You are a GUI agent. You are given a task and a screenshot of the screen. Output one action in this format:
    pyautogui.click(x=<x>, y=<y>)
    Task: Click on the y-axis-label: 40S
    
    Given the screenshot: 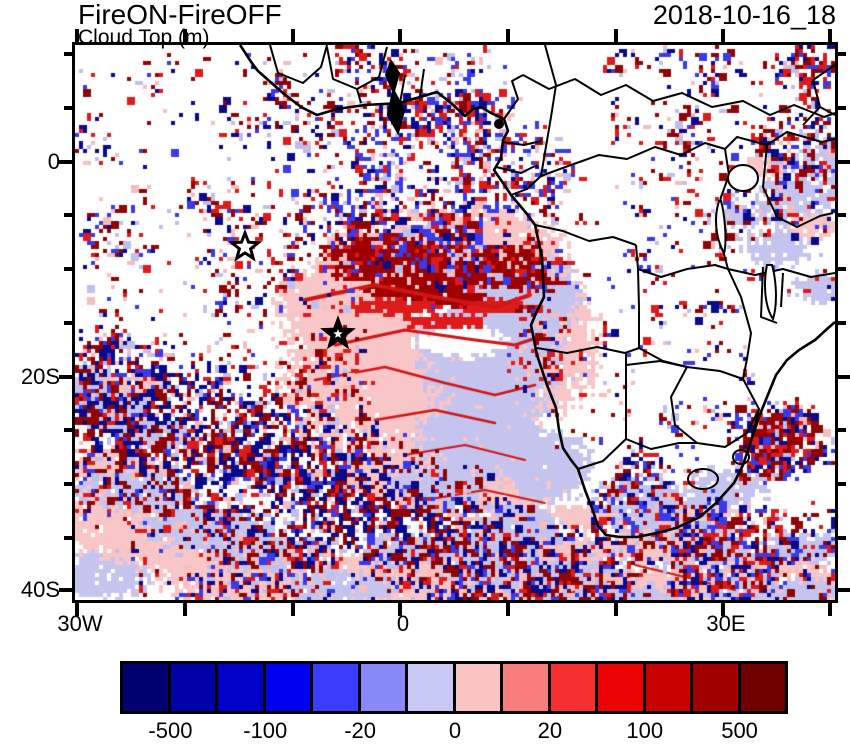 What is the action you would take?
    pyautogui.click(x=40, y=589)
    